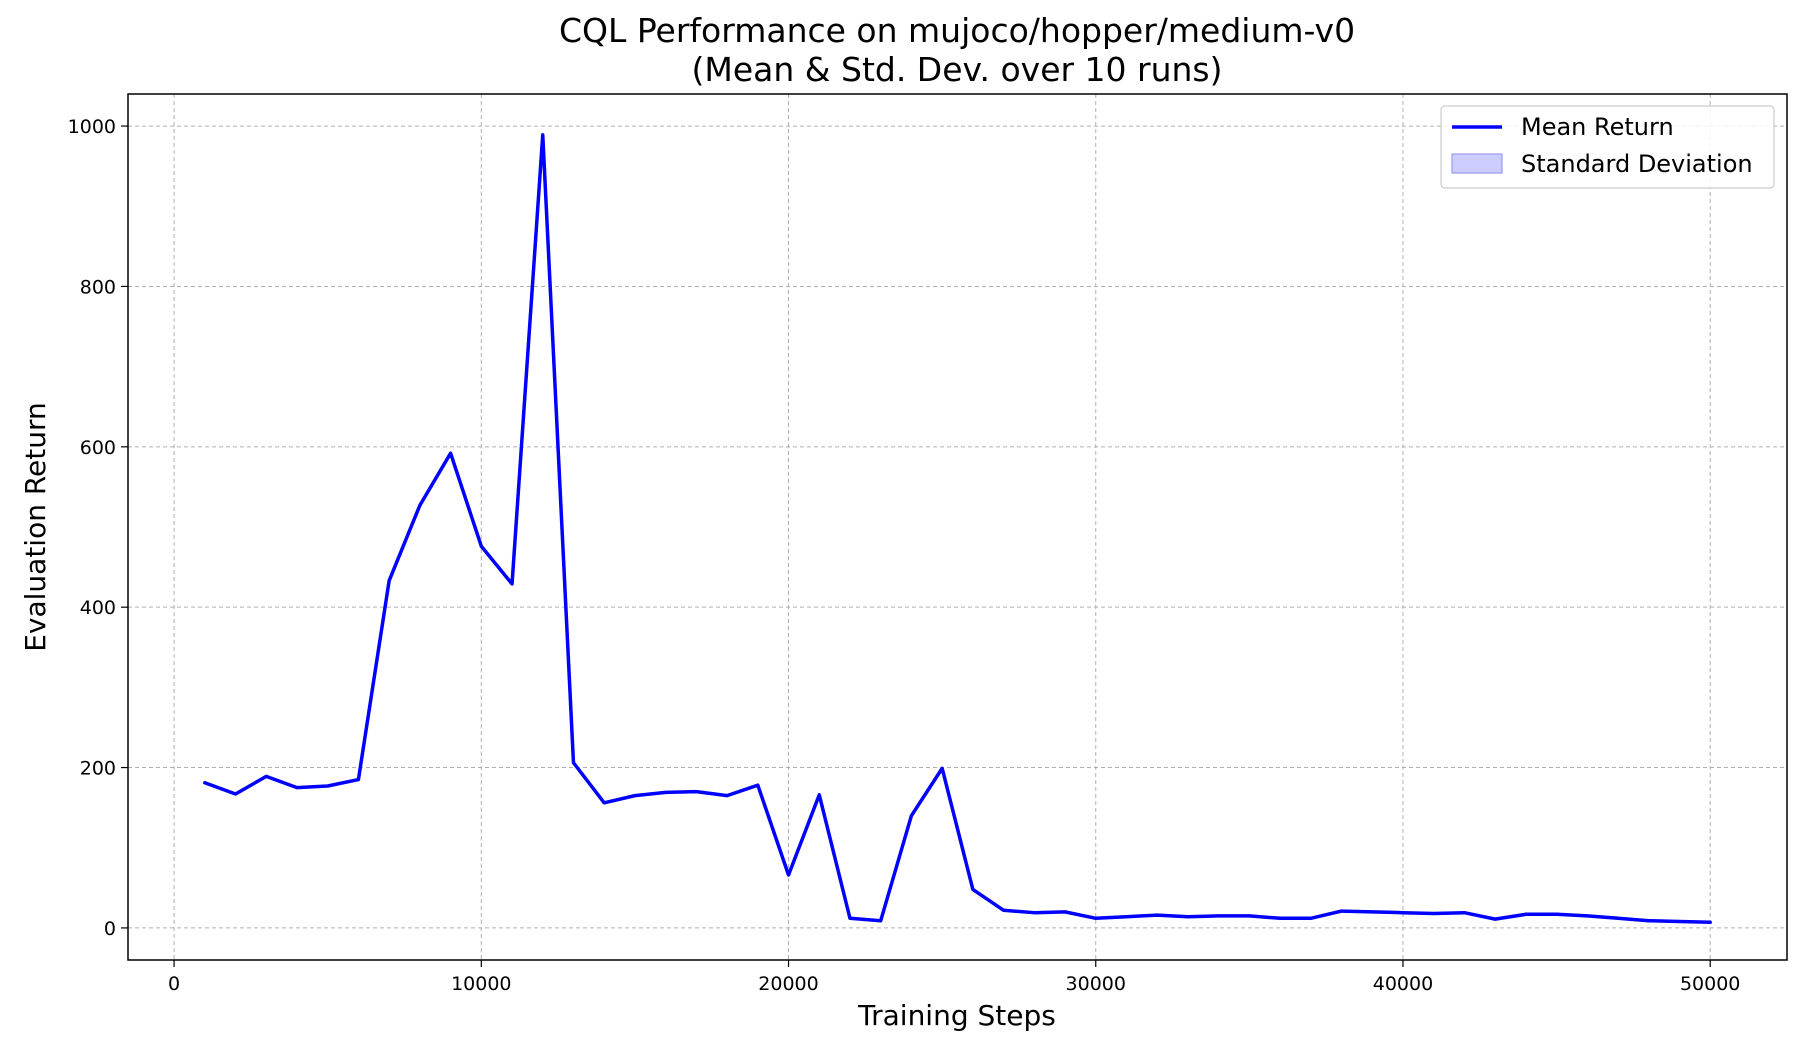 The image size is (1800, 1050). Describe the element at coordinates (98, 769) in the screenshot. I see `y-tick-label: 200` at that location.